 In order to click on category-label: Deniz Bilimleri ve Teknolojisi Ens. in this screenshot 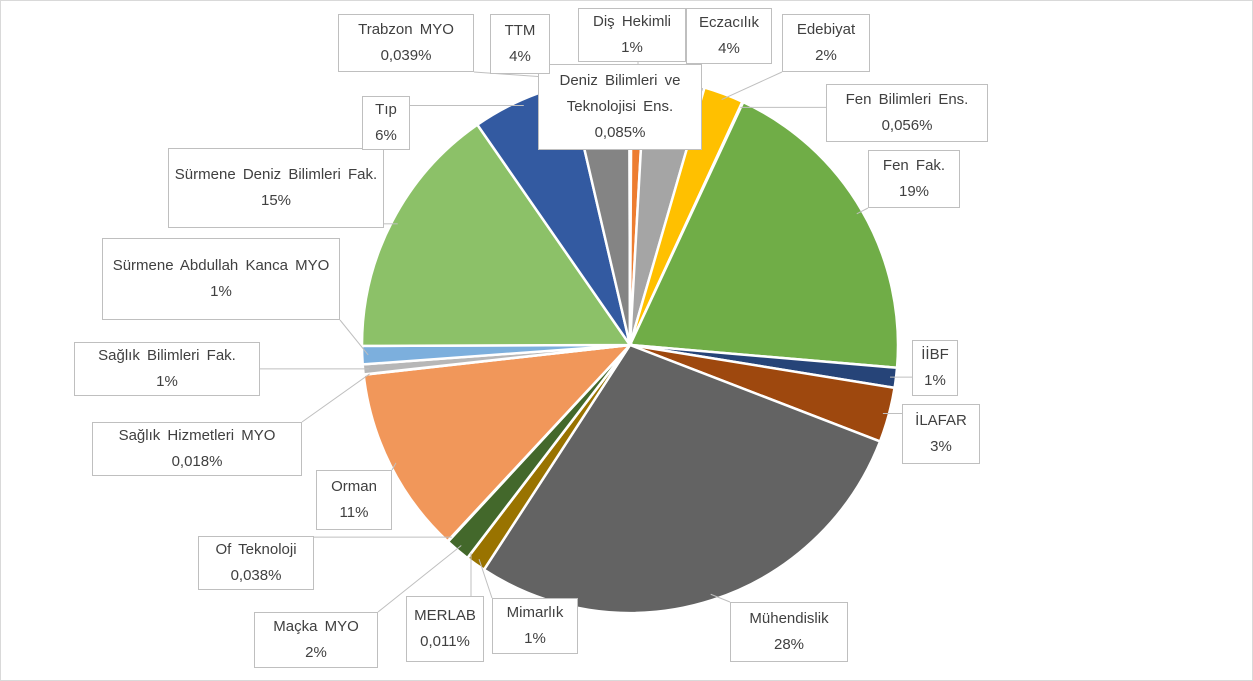, I will do `click(620, 93)`.